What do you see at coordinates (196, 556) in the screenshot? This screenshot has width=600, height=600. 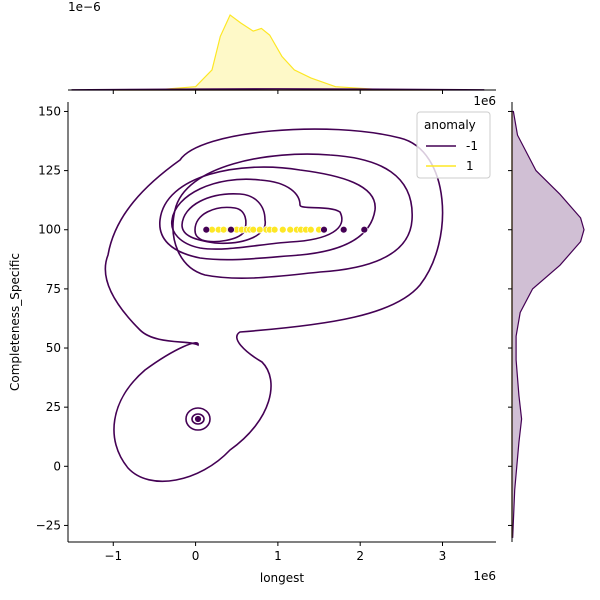 I see `x-tick-label: 0` at bounding box center [196, 556].